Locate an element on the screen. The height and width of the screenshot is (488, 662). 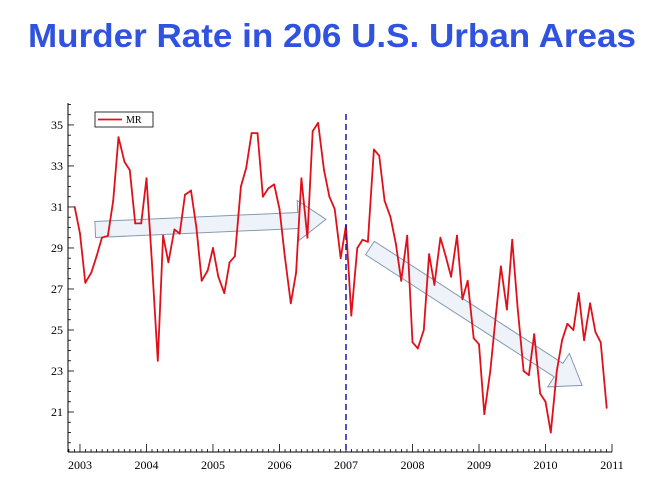
x-tick-label: 2010 is located at coordinates (545, 465).